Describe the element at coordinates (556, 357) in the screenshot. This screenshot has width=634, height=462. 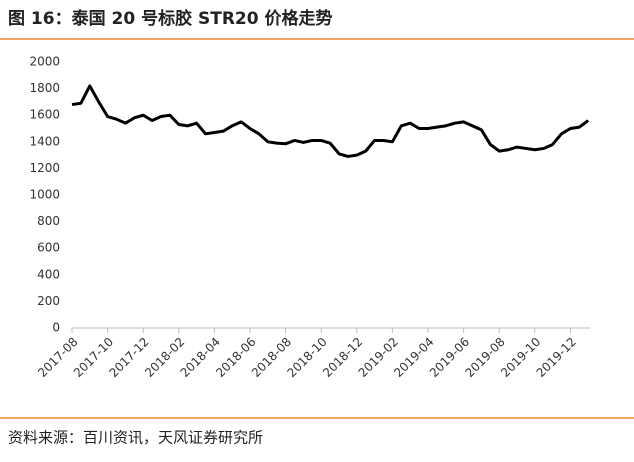
I see `x-tick-label: 2019-12` at that location.